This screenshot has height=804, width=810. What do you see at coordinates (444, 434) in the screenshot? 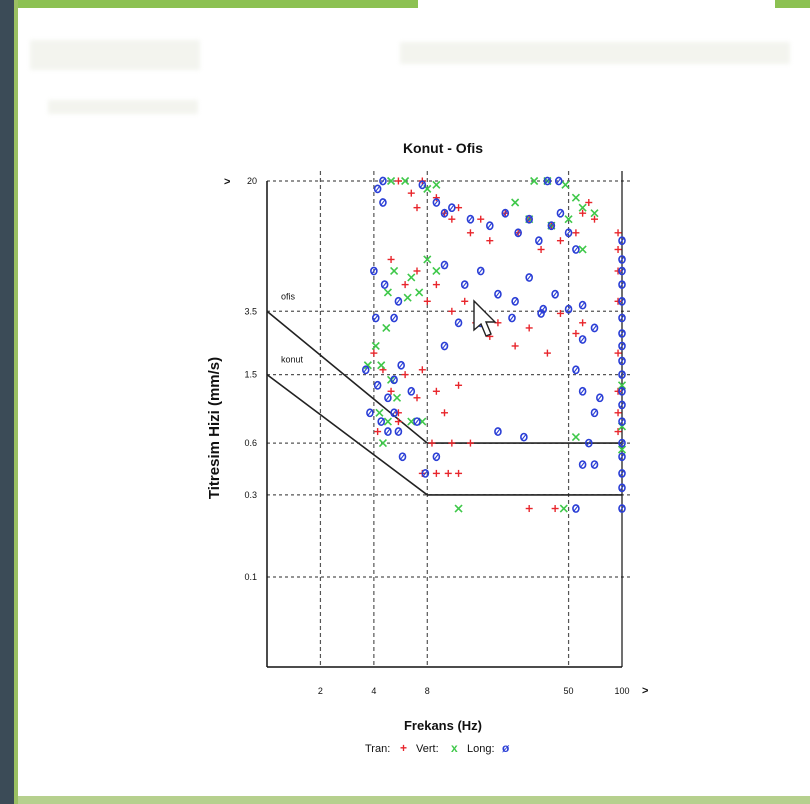
I see `limit-line-konut` at bounding box center [444, 434].